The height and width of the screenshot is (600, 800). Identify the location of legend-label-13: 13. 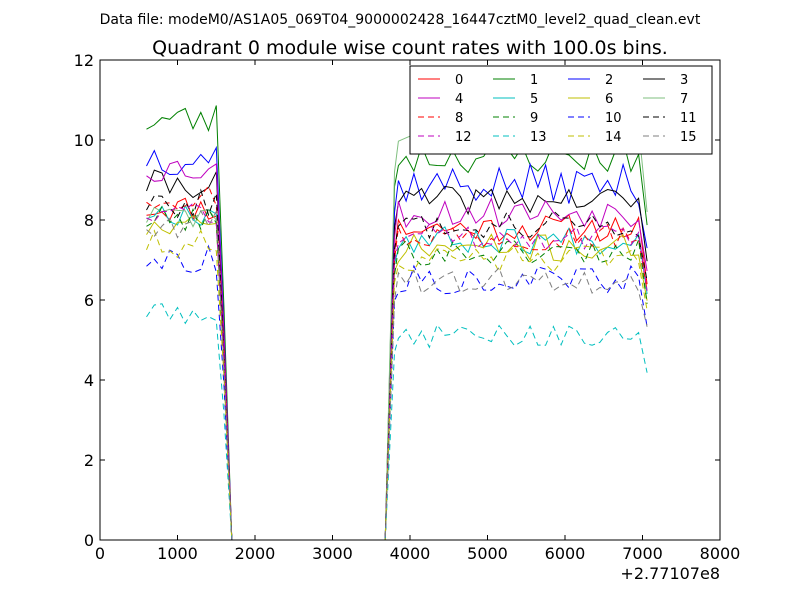
(538, 137).